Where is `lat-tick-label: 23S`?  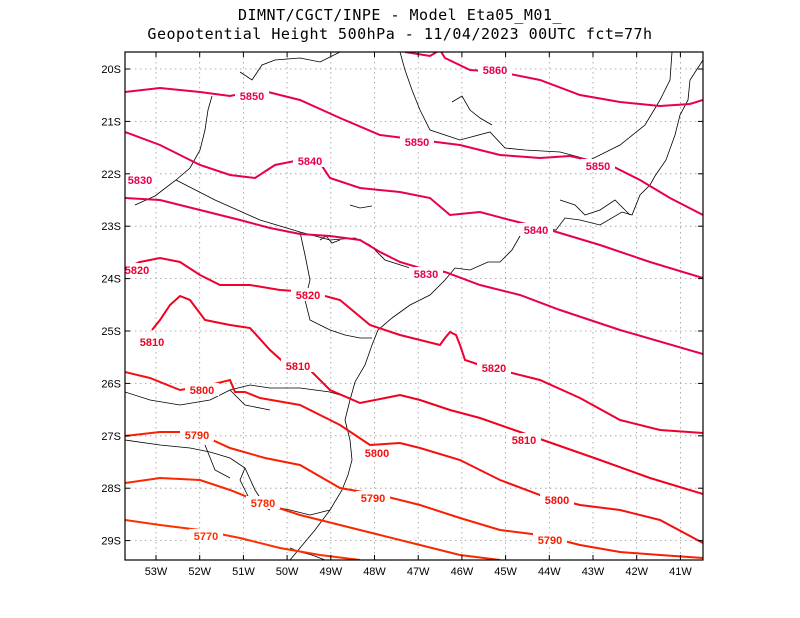 lat-tick-label: 23S is located at coordinates (111, 227).